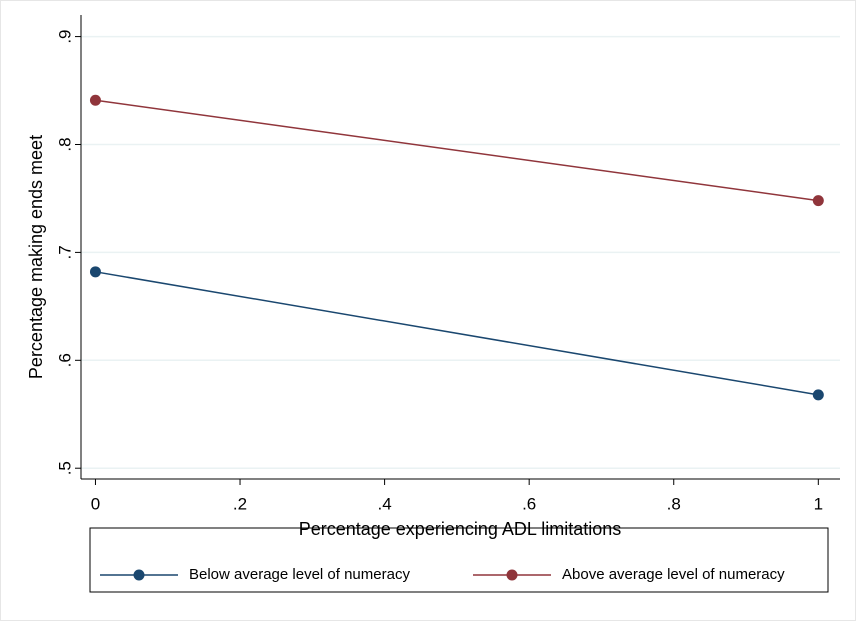 Image resolution: width=856 pixels, height=621 pixels. I want to click on x-tick-label: .6, so click(529, 503).